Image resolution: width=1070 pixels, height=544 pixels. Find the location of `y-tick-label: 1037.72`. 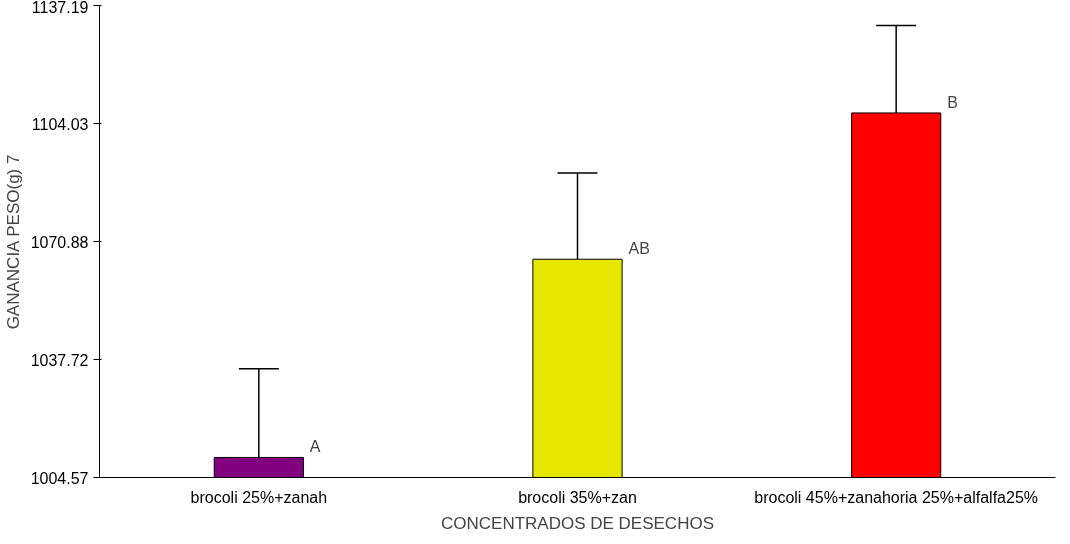

y-tick-label: 1037.72 is located at coordinates (59, 360).